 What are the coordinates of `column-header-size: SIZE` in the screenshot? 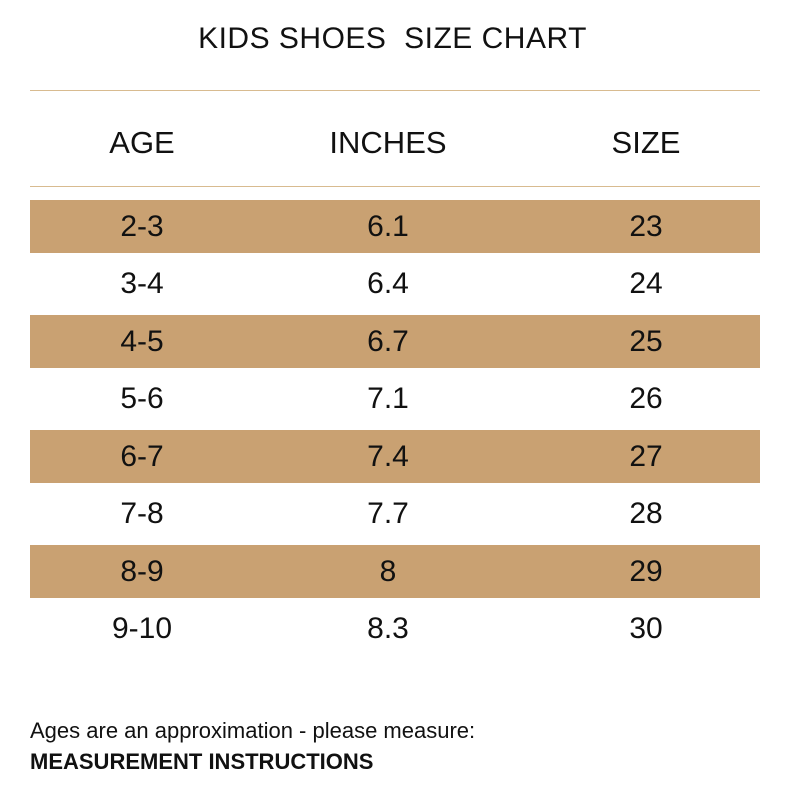 It's located at (646, 142).